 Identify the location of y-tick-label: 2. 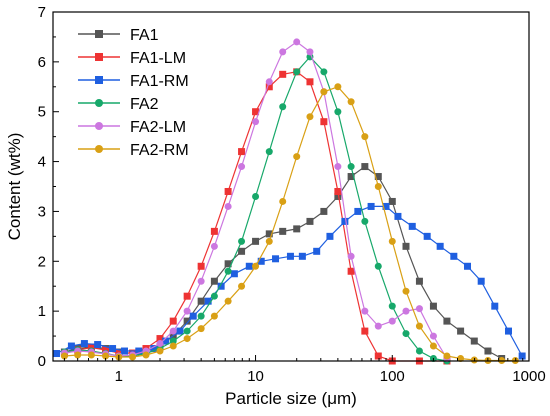
(42, 261).